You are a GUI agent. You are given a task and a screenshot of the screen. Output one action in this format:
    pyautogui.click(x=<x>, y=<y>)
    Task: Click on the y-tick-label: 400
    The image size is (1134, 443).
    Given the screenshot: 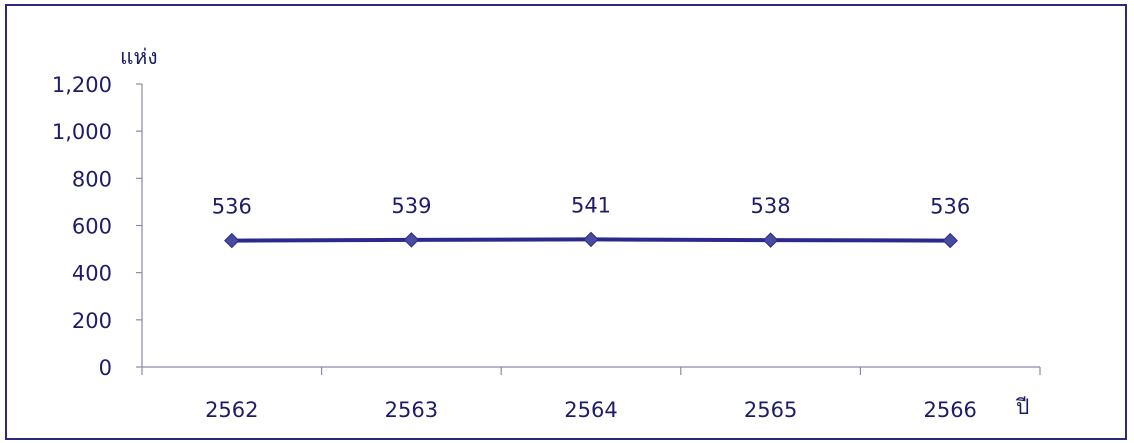 What is the action you would take?
    pyautogui.click(x=92, y=274)
    